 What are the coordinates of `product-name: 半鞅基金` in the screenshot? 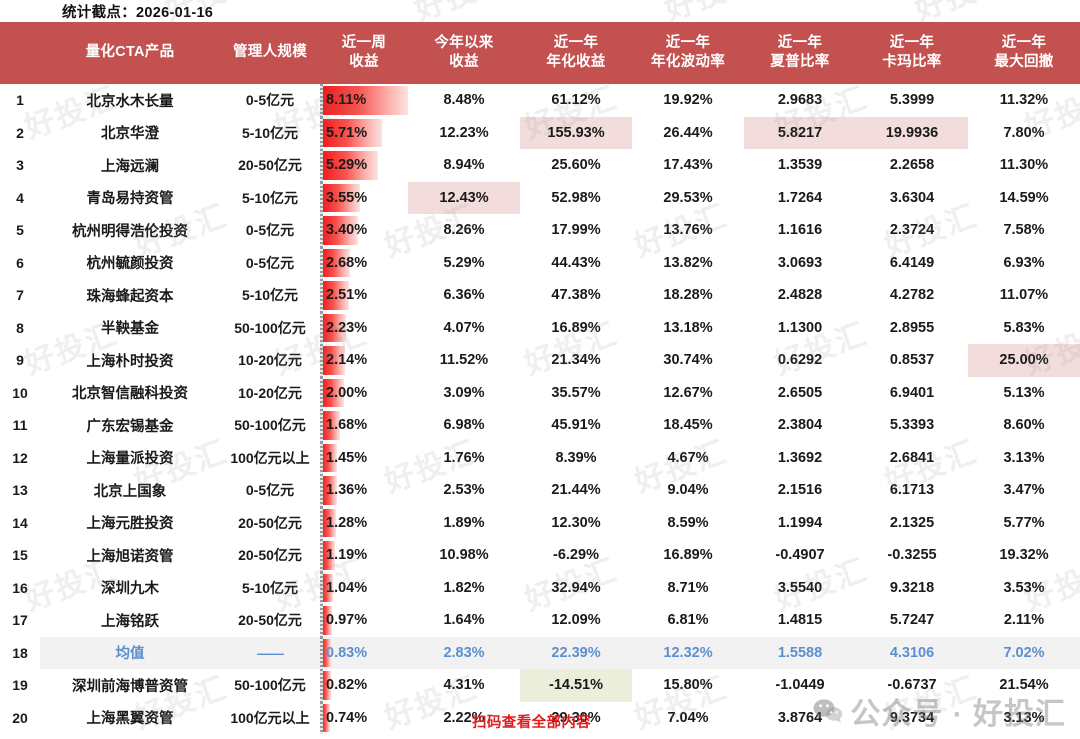 It's located at (130, 329).